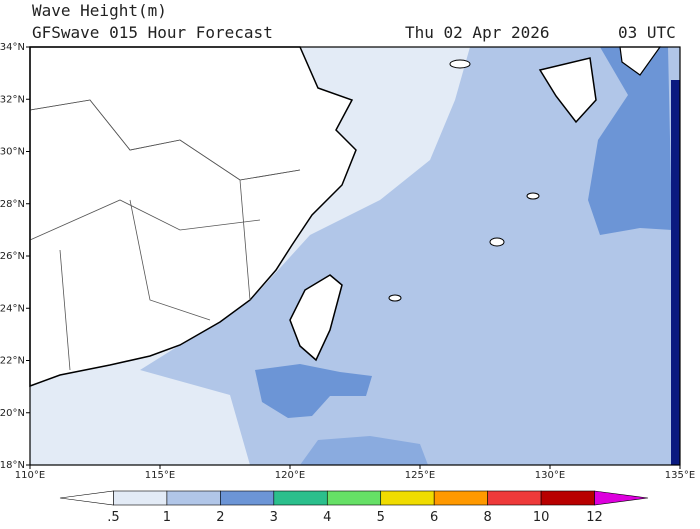  I want to click on lon-tick-label: 135°E, so click(680, 475).